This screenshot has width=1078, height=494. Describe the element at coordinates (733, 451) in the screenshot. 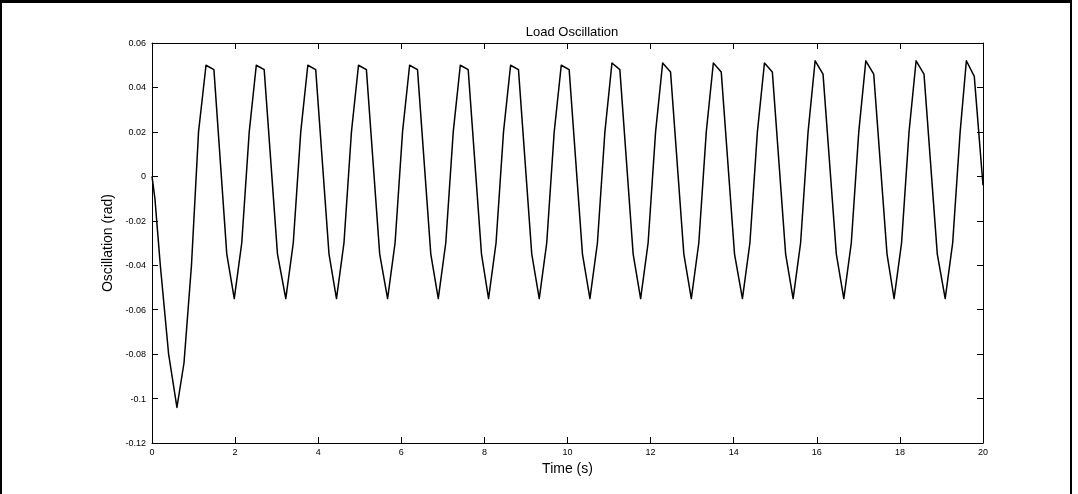

I see `x-tick-label: 14` at that location.